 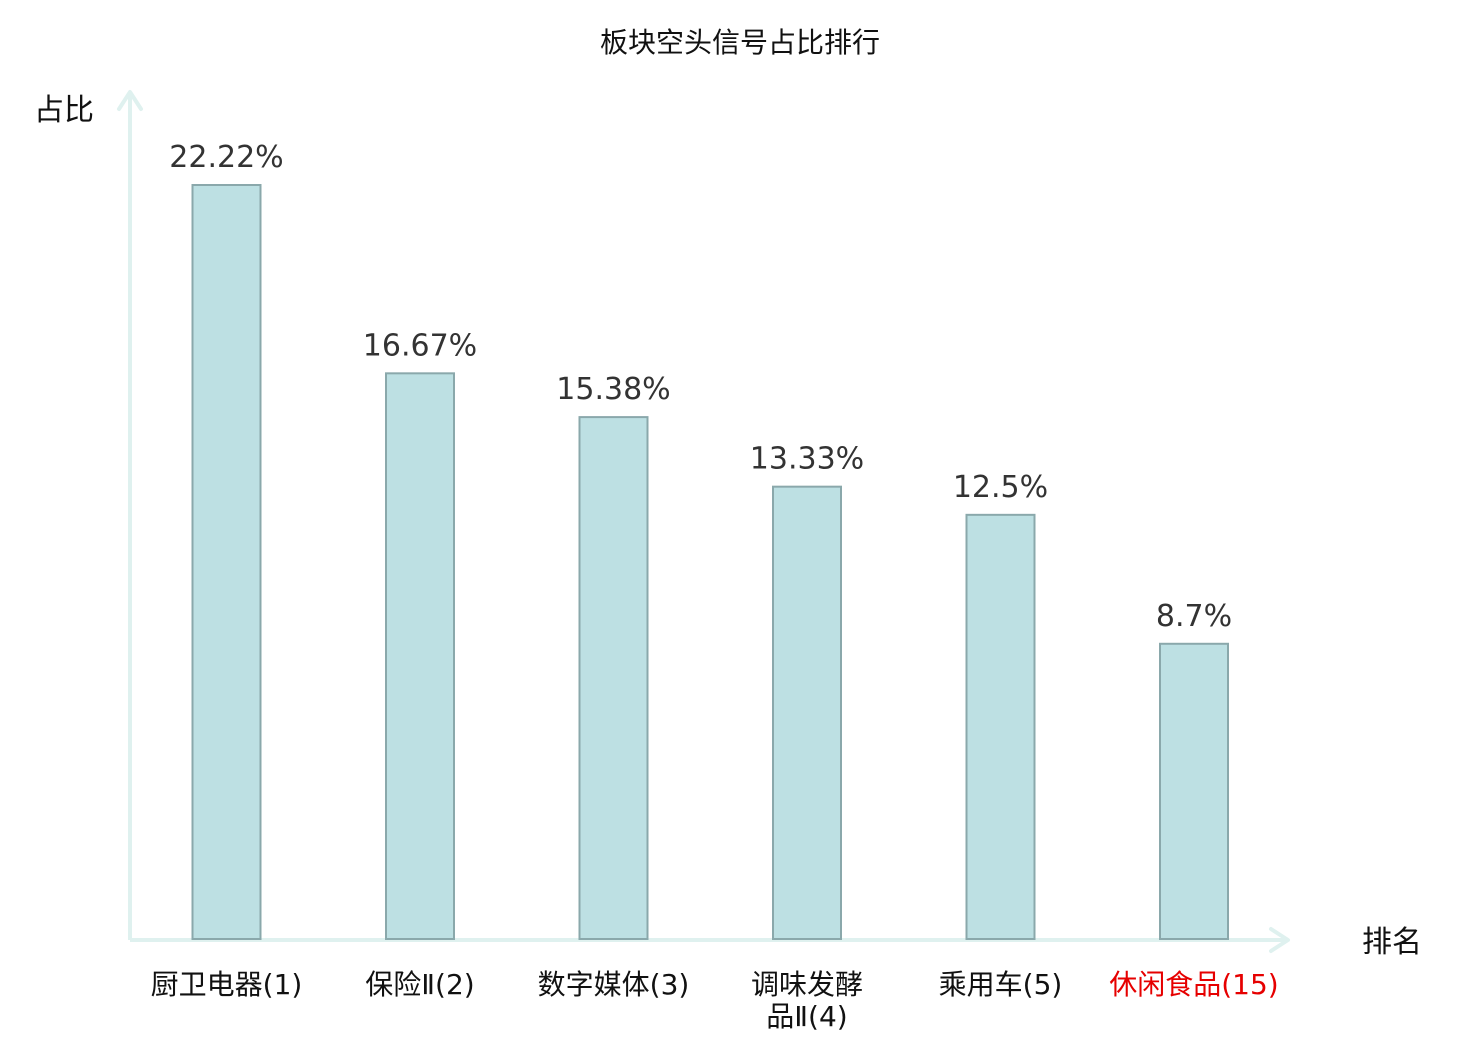 I want to click on category-label-line: 厨卫电器(1), so click(x=227, y=984).